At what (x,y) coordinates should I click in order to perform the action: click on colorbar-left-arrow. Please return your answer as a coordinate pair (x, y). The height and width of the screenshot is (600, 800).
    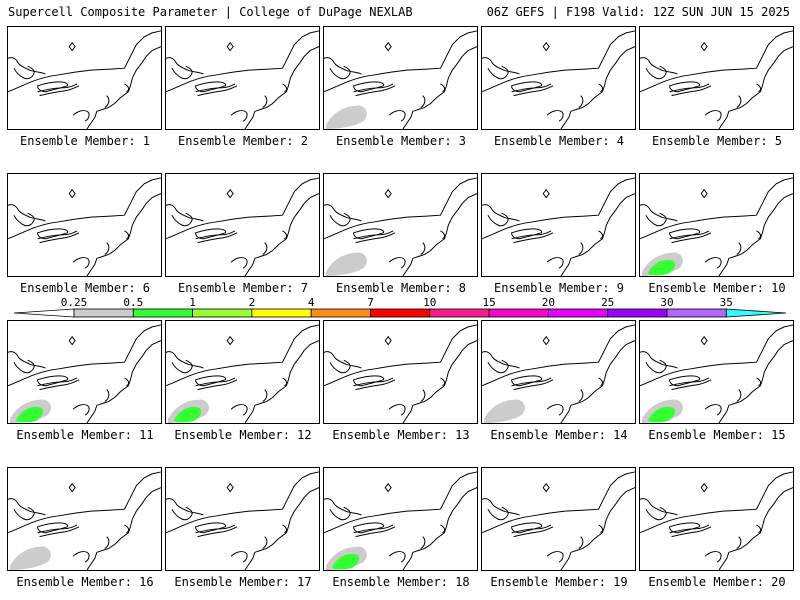
    Looking at the image, I should click on (44, 313).